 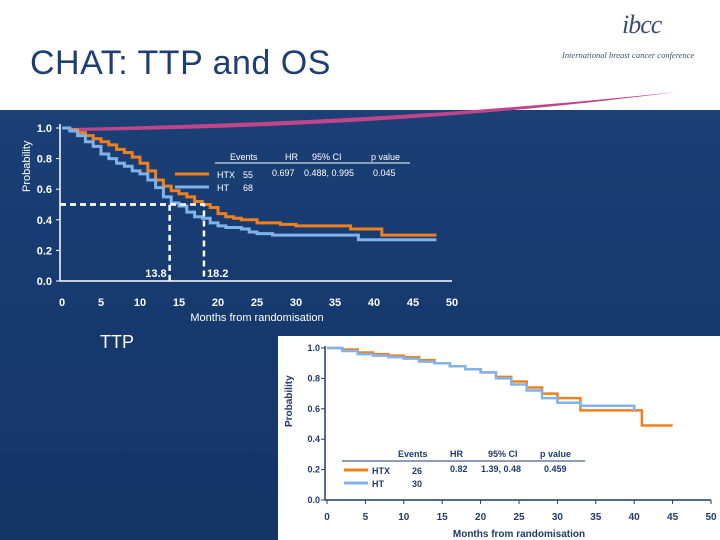 What do you see at coordinates (378, 484) in the screenshot?
I see `os-table-arm: HT` at bounding box center [378, 484].